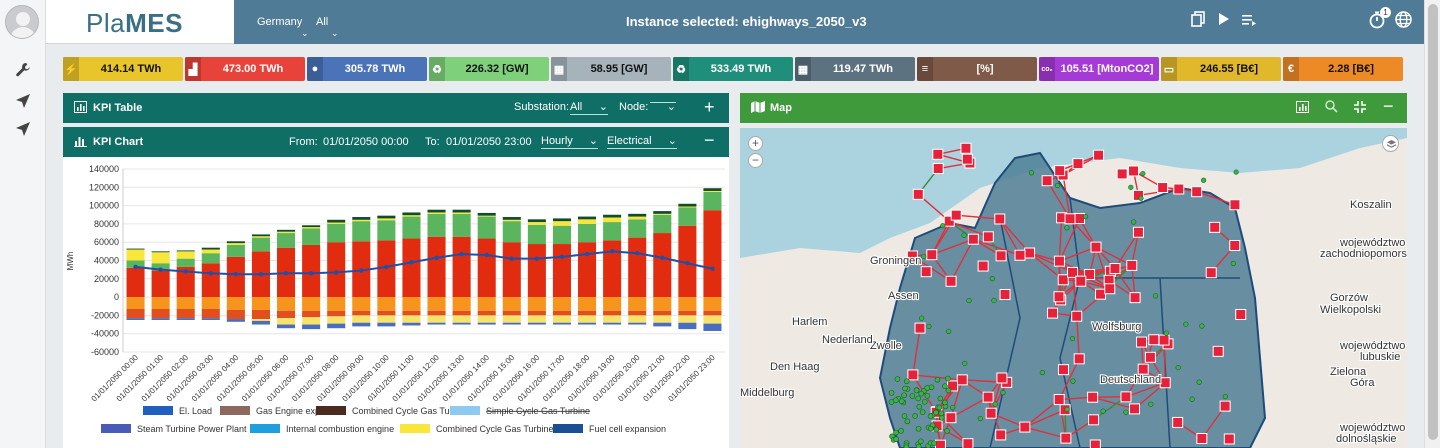 This screenshot has width=1440, height=448. What do you see at coordinates (709, 107) in the screenshot?
I see `expand-plus-icon: +` at bounding box center [709, 107].